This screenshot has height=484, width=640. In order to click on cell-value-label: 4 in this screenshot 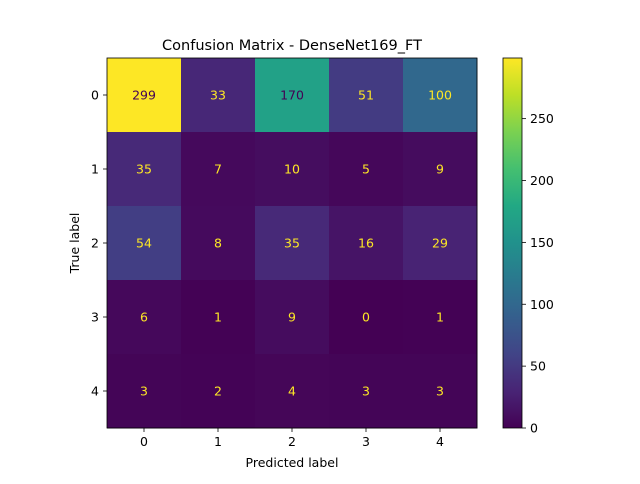, I will do `click(292, 391)`.